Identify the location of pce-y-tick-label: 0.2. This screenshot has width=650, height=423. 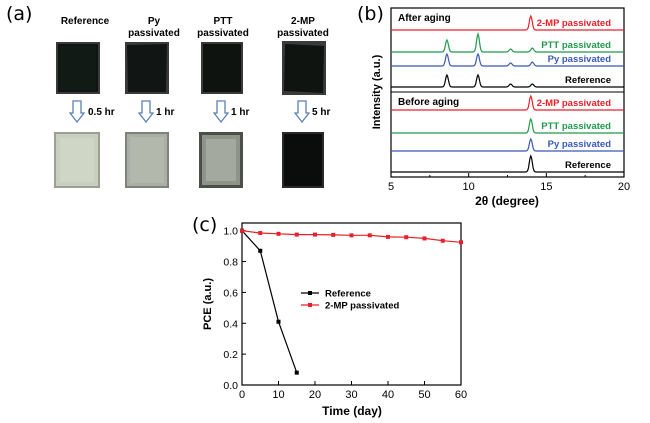
(230, 355).